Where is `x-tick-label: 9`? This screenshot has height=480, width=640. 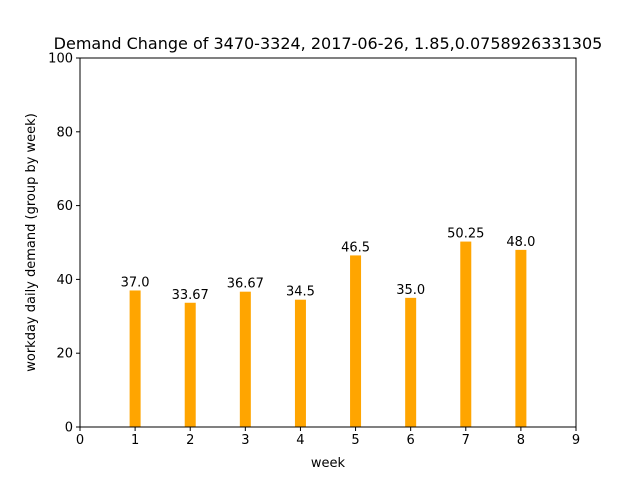
x-tick-label: 9 is located at coordinates (576, 440).